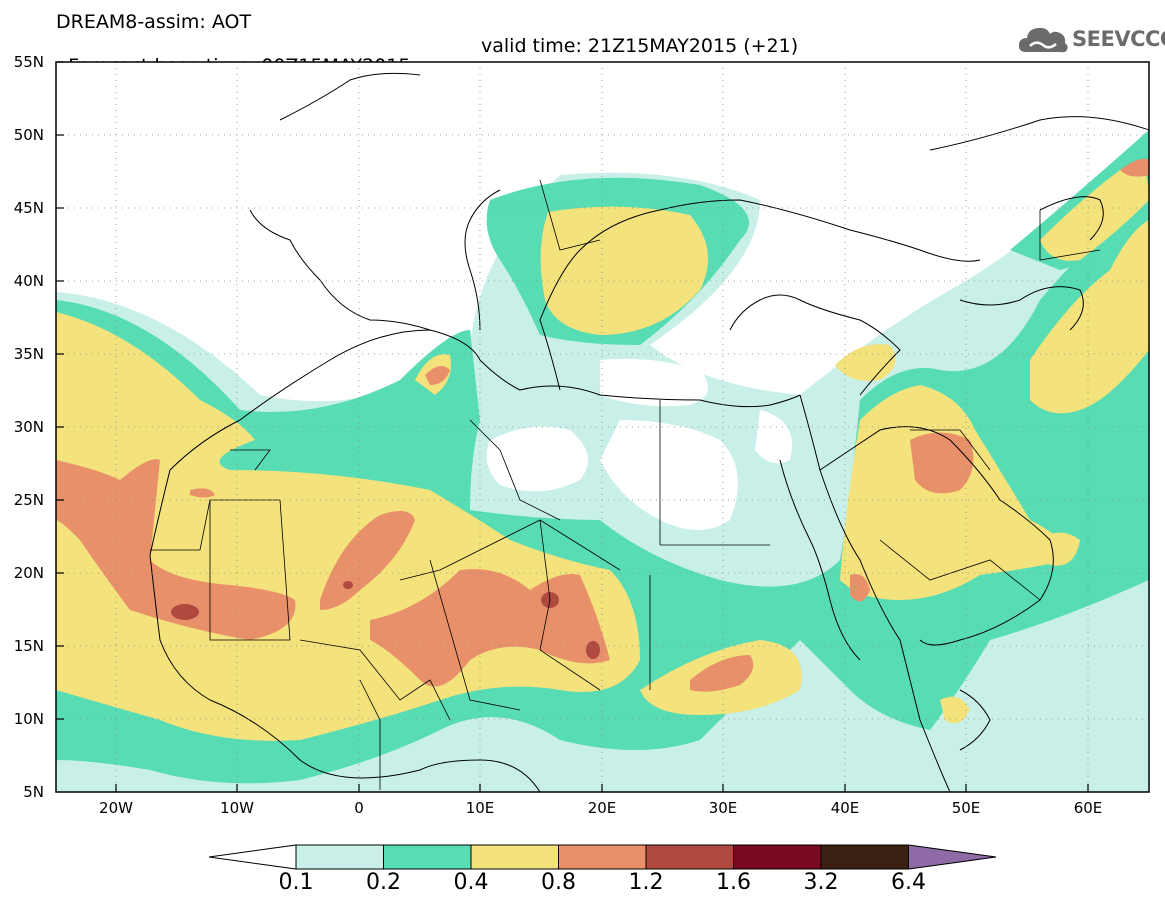  I want to click on colorbar, so click(602, 857).